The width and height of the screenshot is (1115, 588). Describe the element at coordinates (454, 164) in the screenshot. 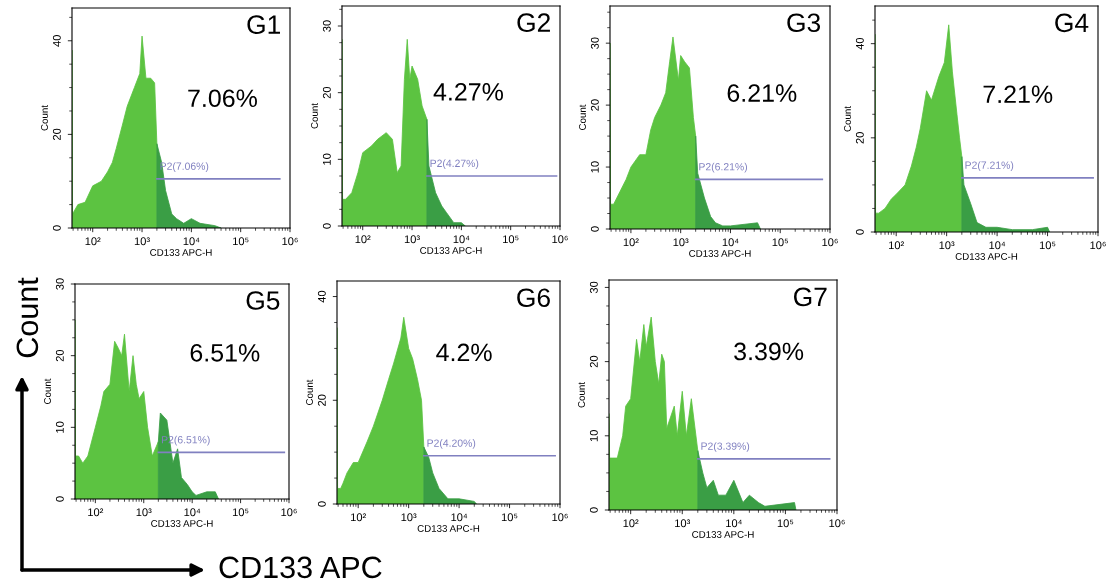

I see `annotation: P2(4.27%)` at that location.